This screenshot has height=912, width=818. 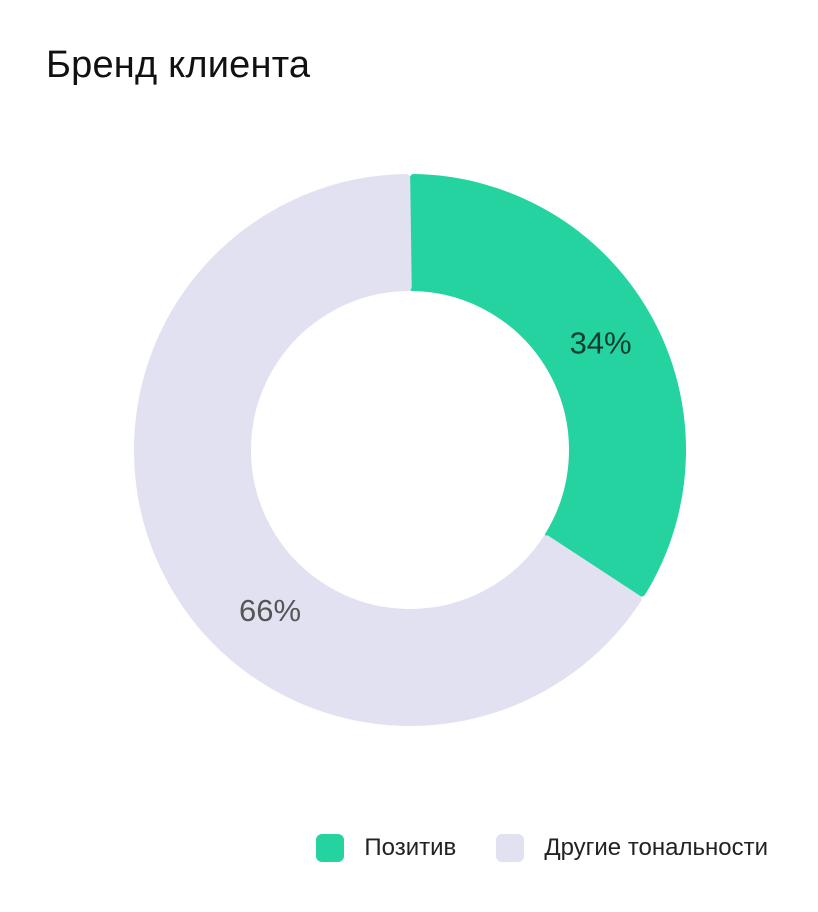 I want to click on legend-item-other: Другие тональности, so click(x=632, y=848).